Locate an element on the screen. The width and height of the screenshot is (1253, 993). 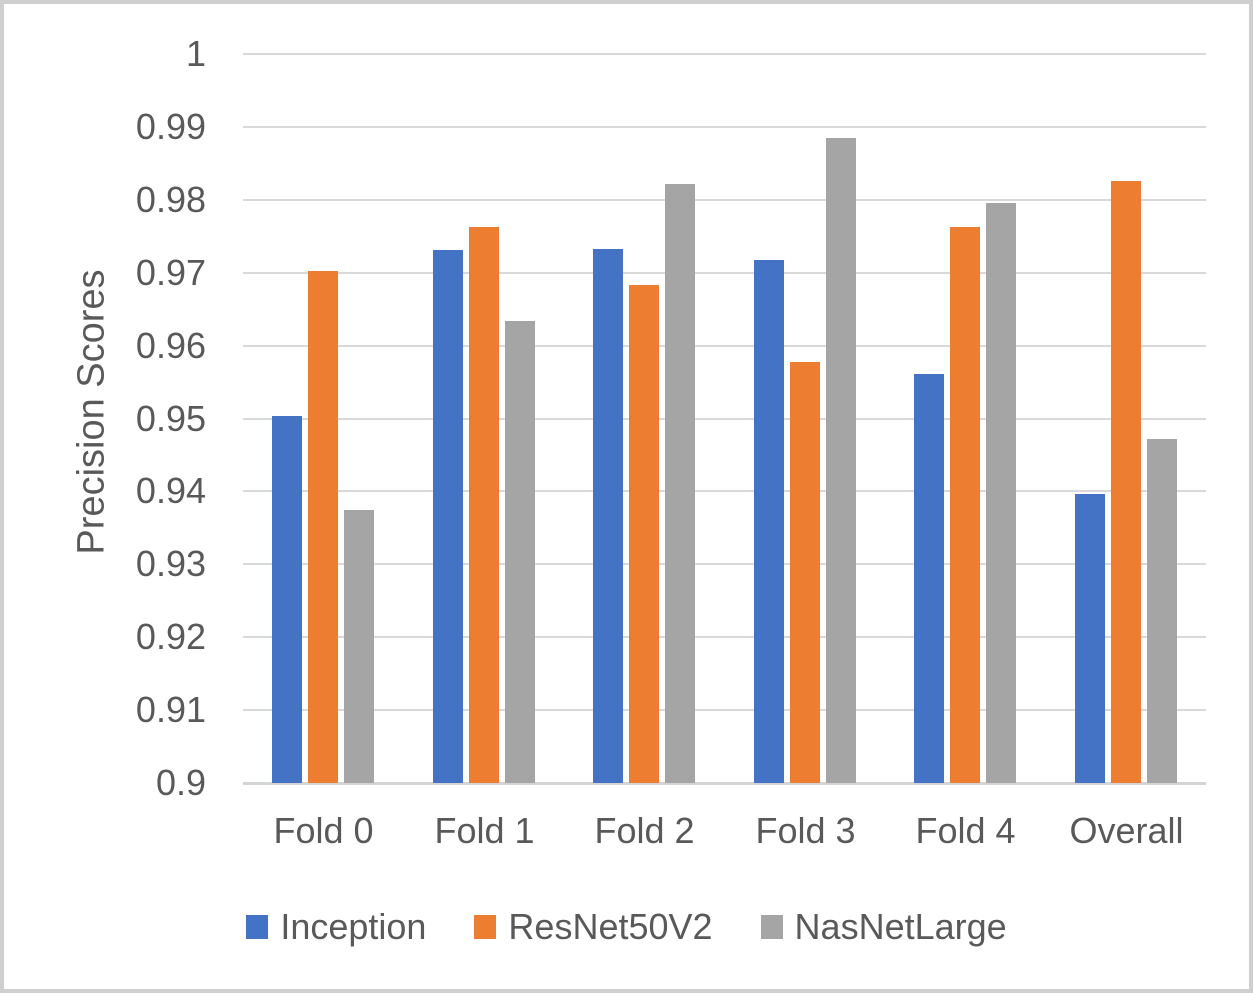
legend-label: ResNet50V2 is located at coordinates (610, 926).